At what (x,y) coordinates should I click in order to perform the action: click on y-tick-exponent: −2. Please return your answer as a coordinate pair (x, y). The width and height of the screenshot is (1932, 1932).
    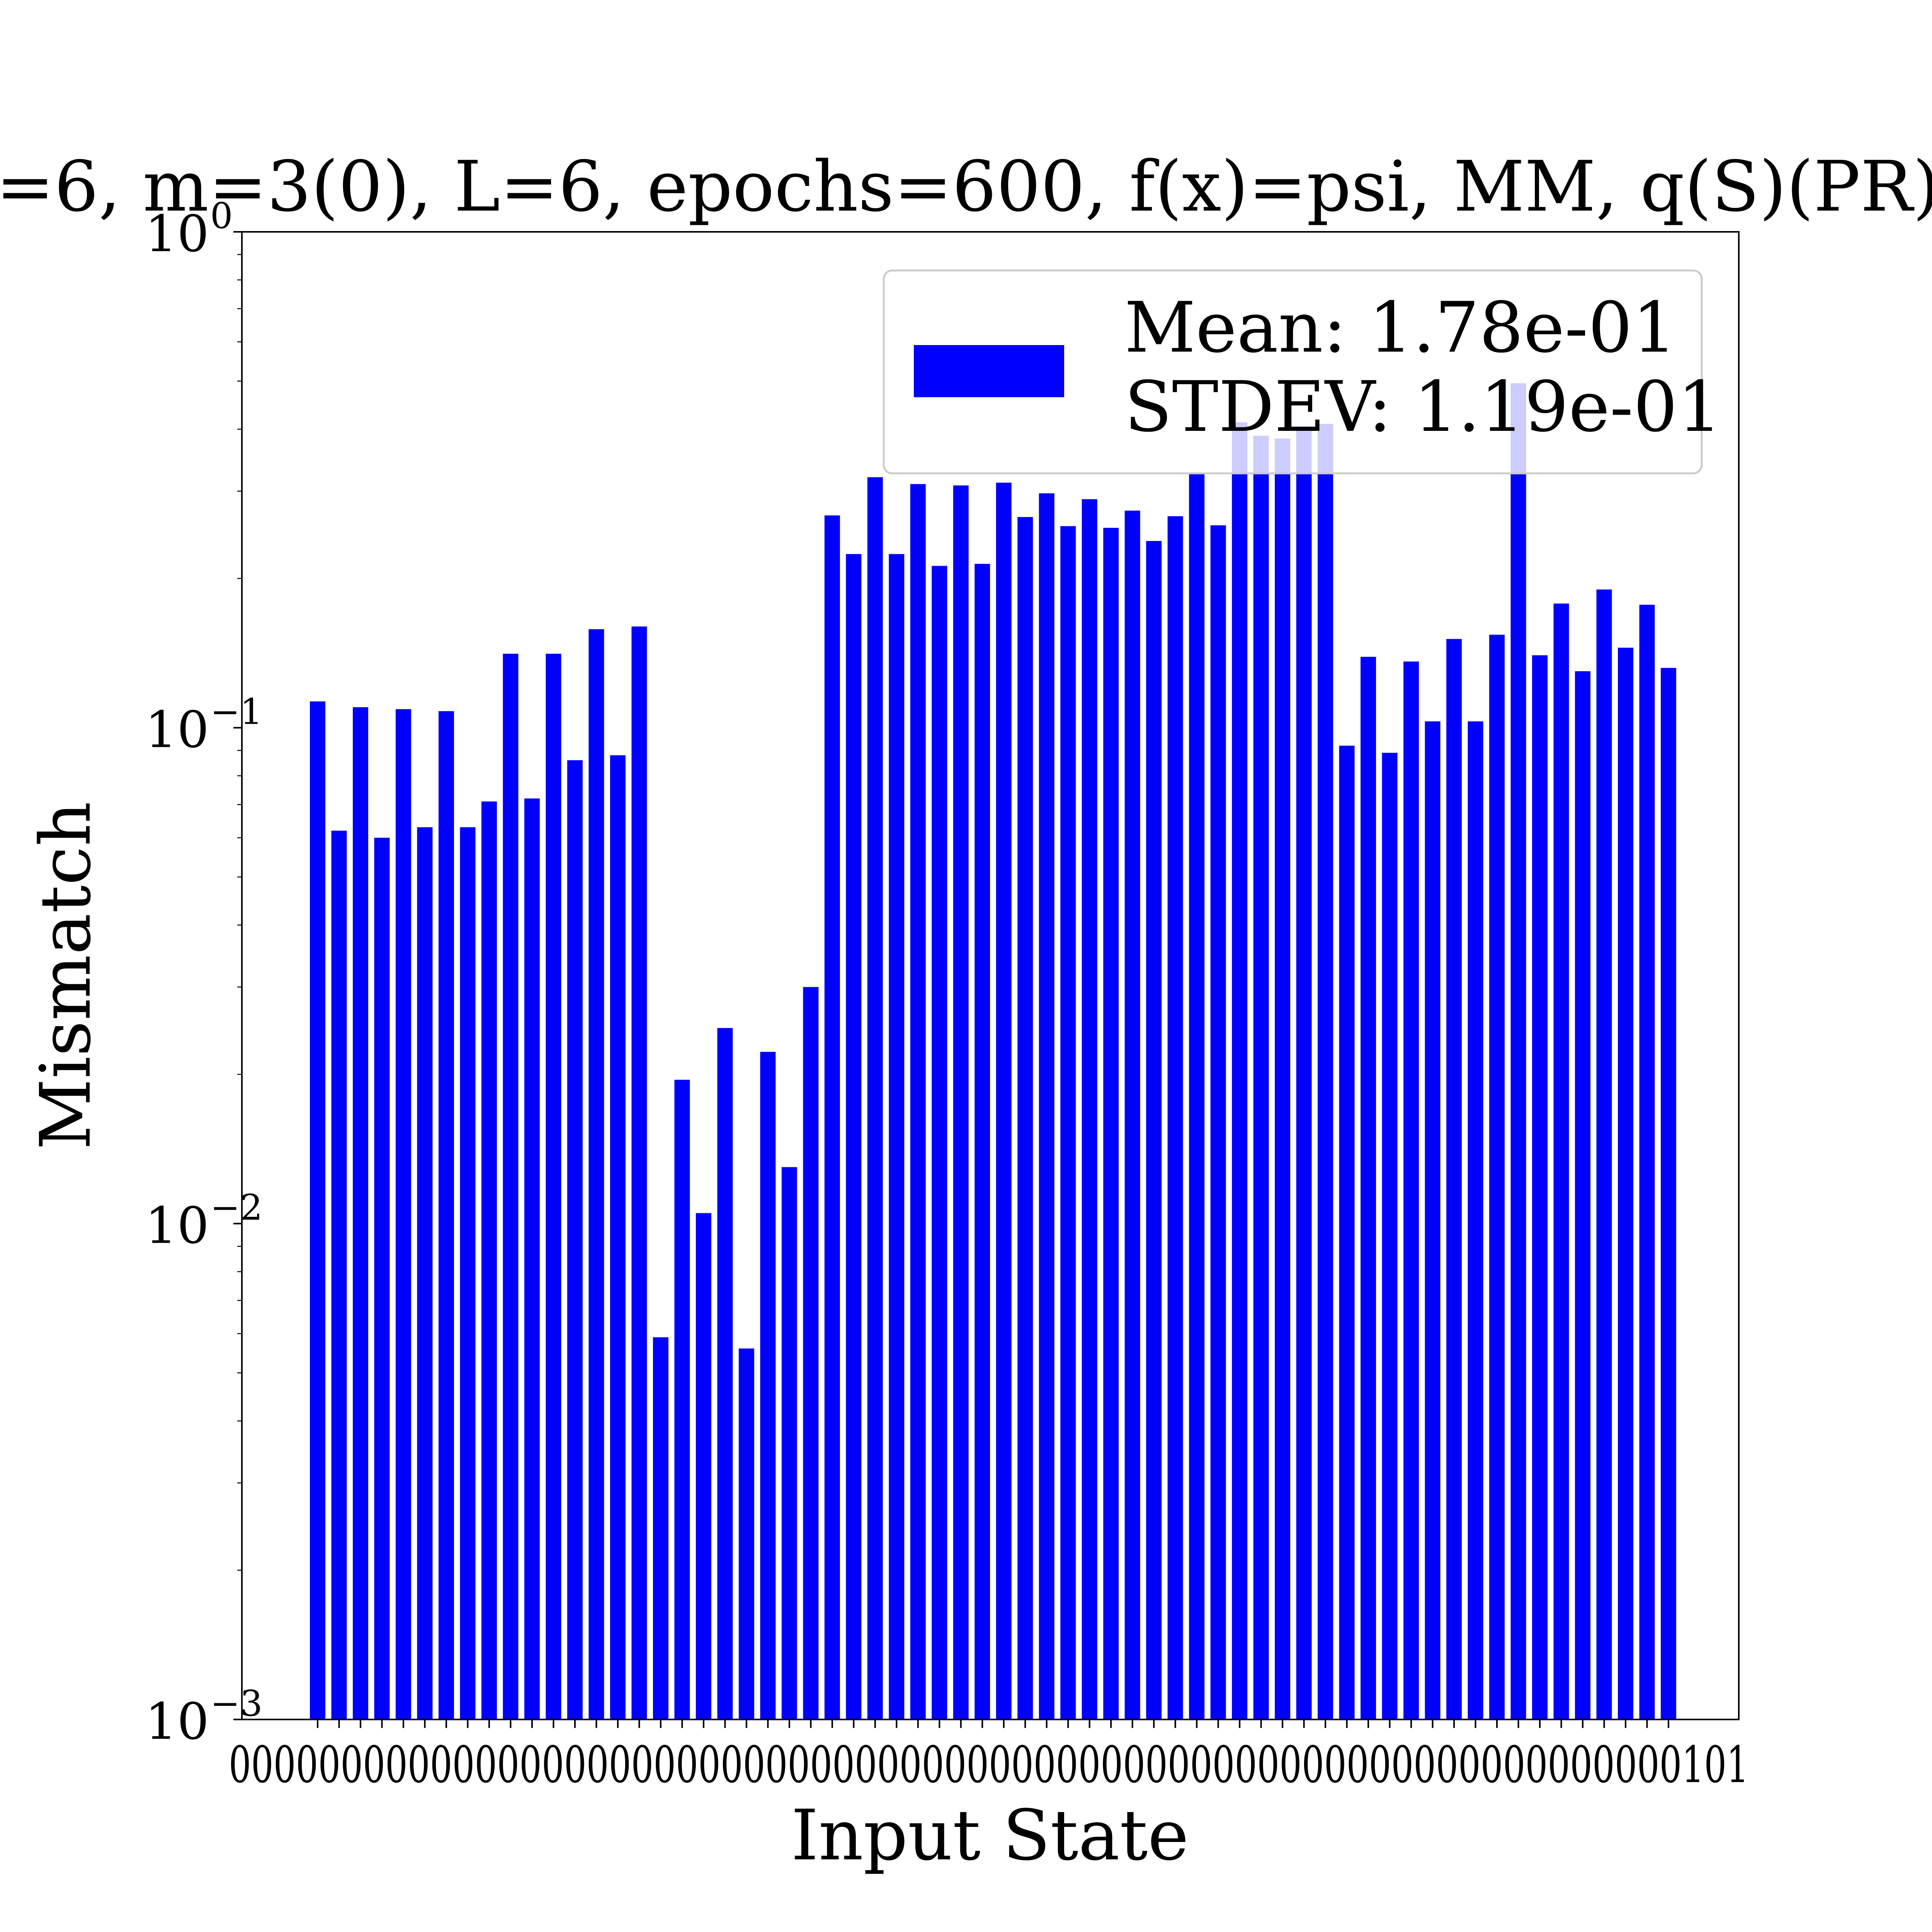
    Looking at the image, I should click on (237, 1207).